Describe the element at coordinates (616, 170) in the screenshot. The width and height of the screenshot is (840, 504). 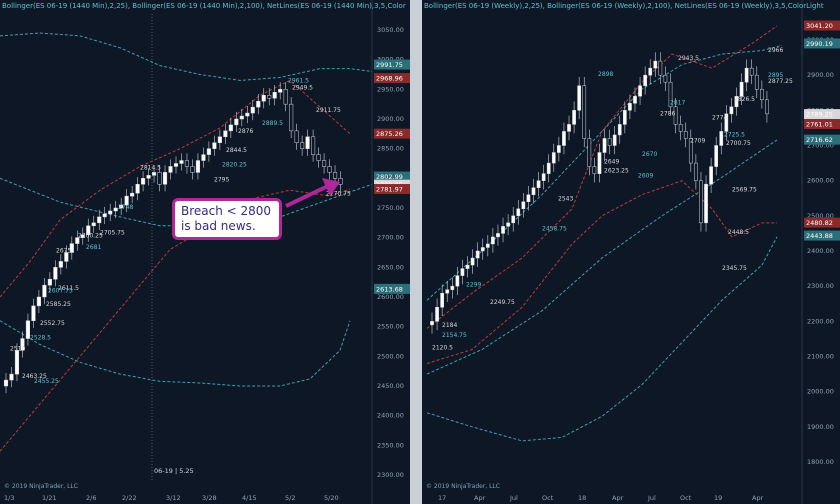
I see `weekly-level-label: 2623.25` at that location.